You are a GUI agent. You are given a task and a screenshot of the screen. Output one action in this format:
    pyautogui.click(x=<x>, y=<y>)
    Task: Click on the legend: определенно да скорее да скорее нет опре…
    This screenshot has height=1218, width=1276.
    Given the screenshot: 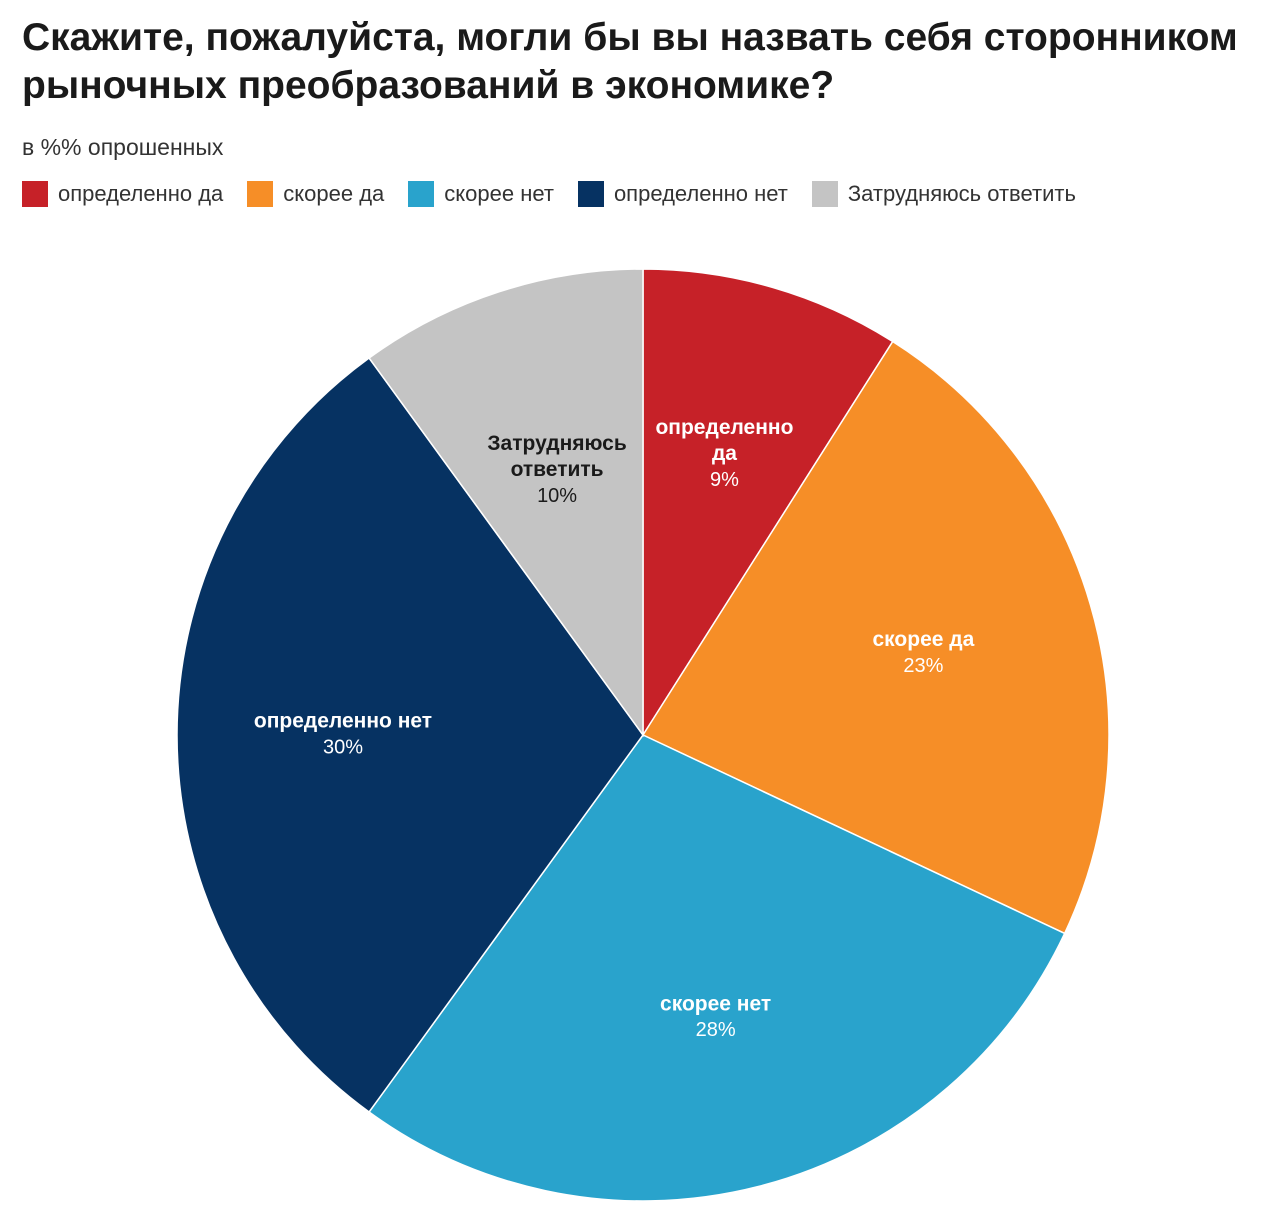 What is the action you would take?
    pyautogui.click(x=561, y=194)
    